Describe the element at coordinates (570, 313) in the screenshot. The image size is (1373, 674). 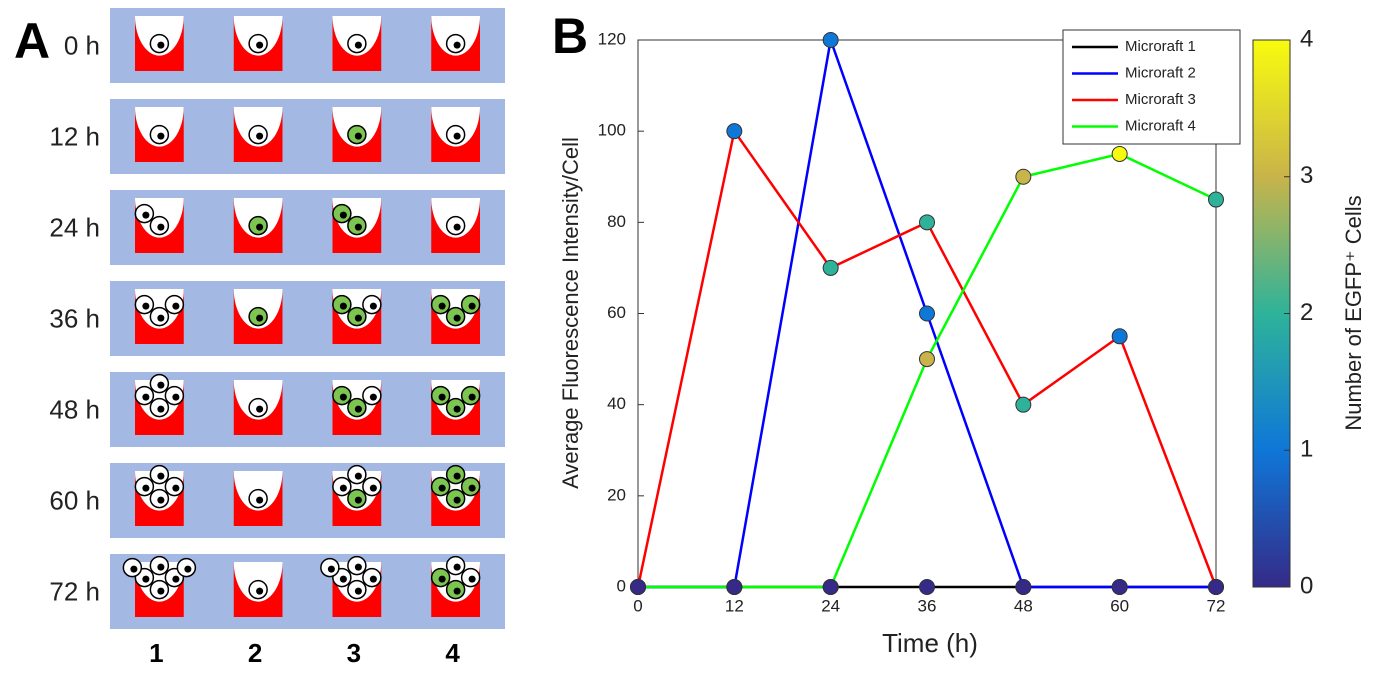
I see `y-axis-label: Average Fluorescence Intensity/Cell` at that location.